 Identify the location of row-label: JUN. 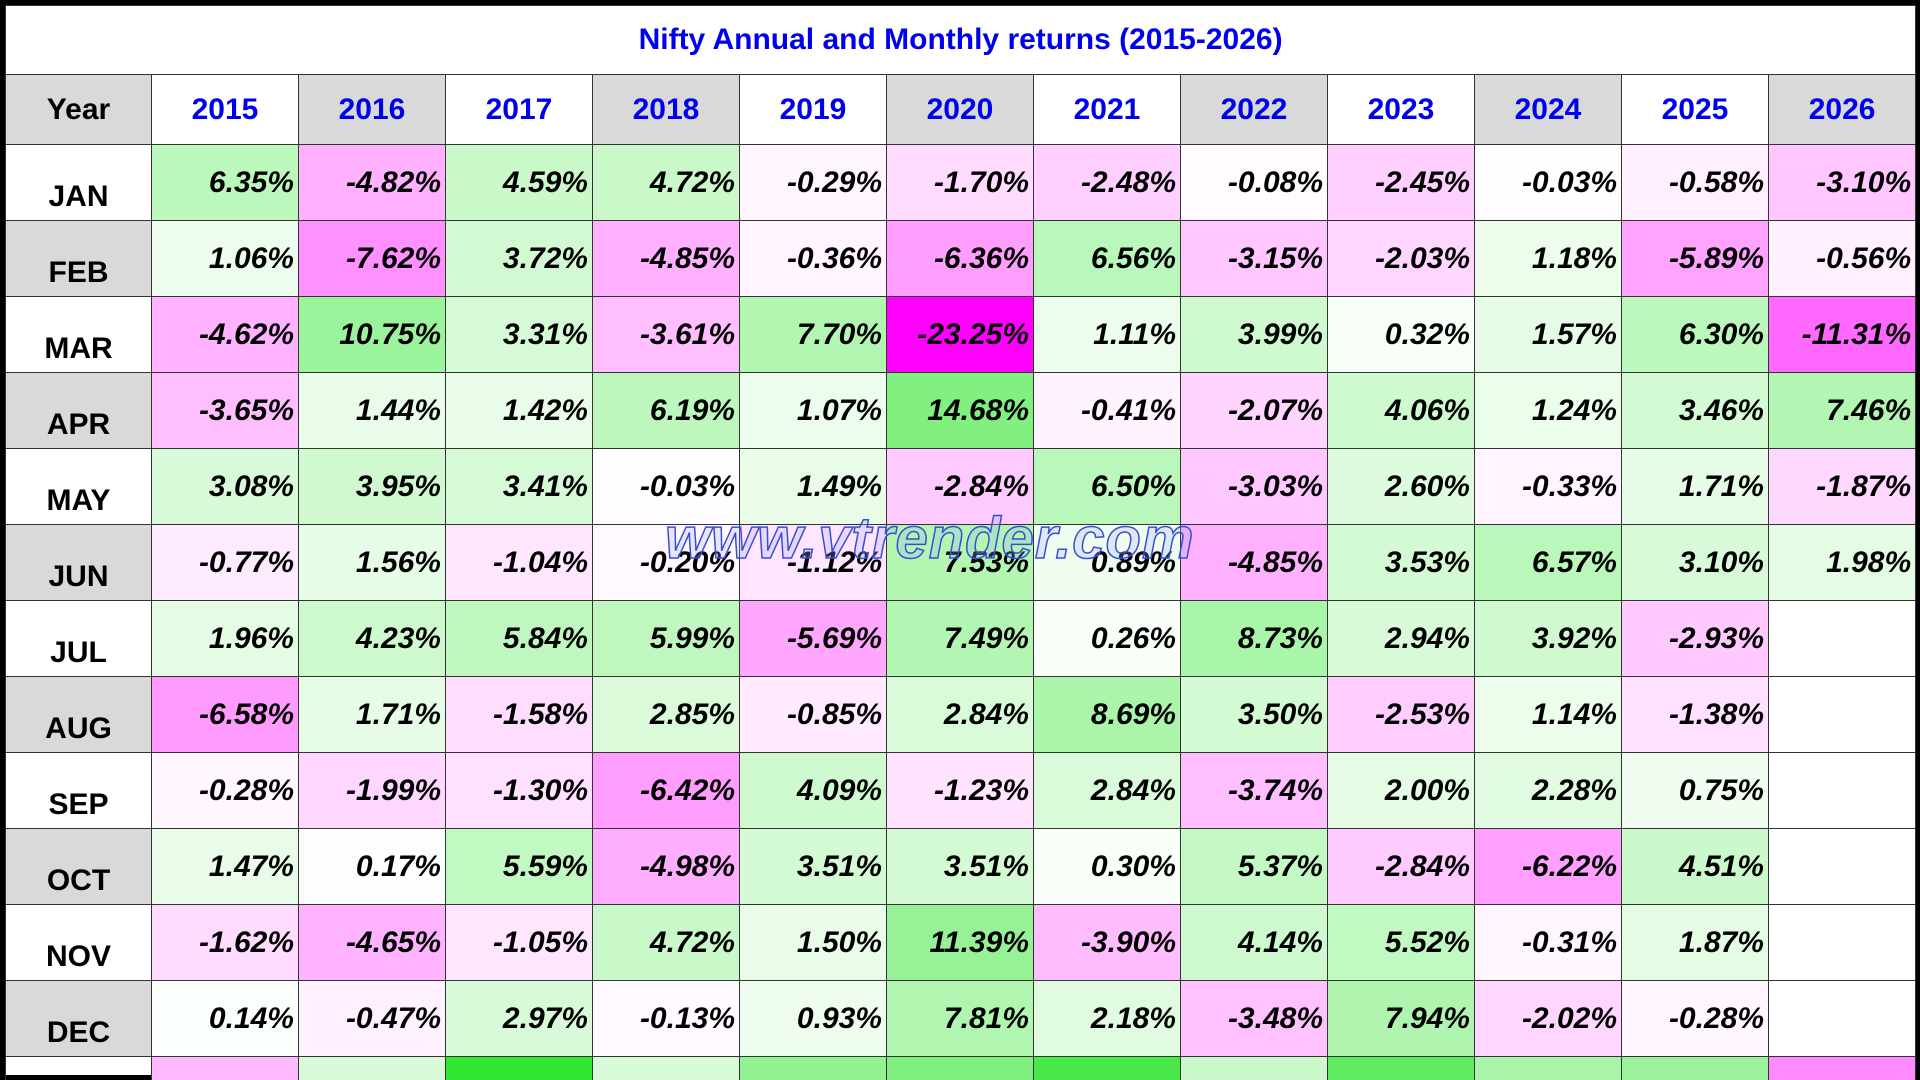
(78, 562).